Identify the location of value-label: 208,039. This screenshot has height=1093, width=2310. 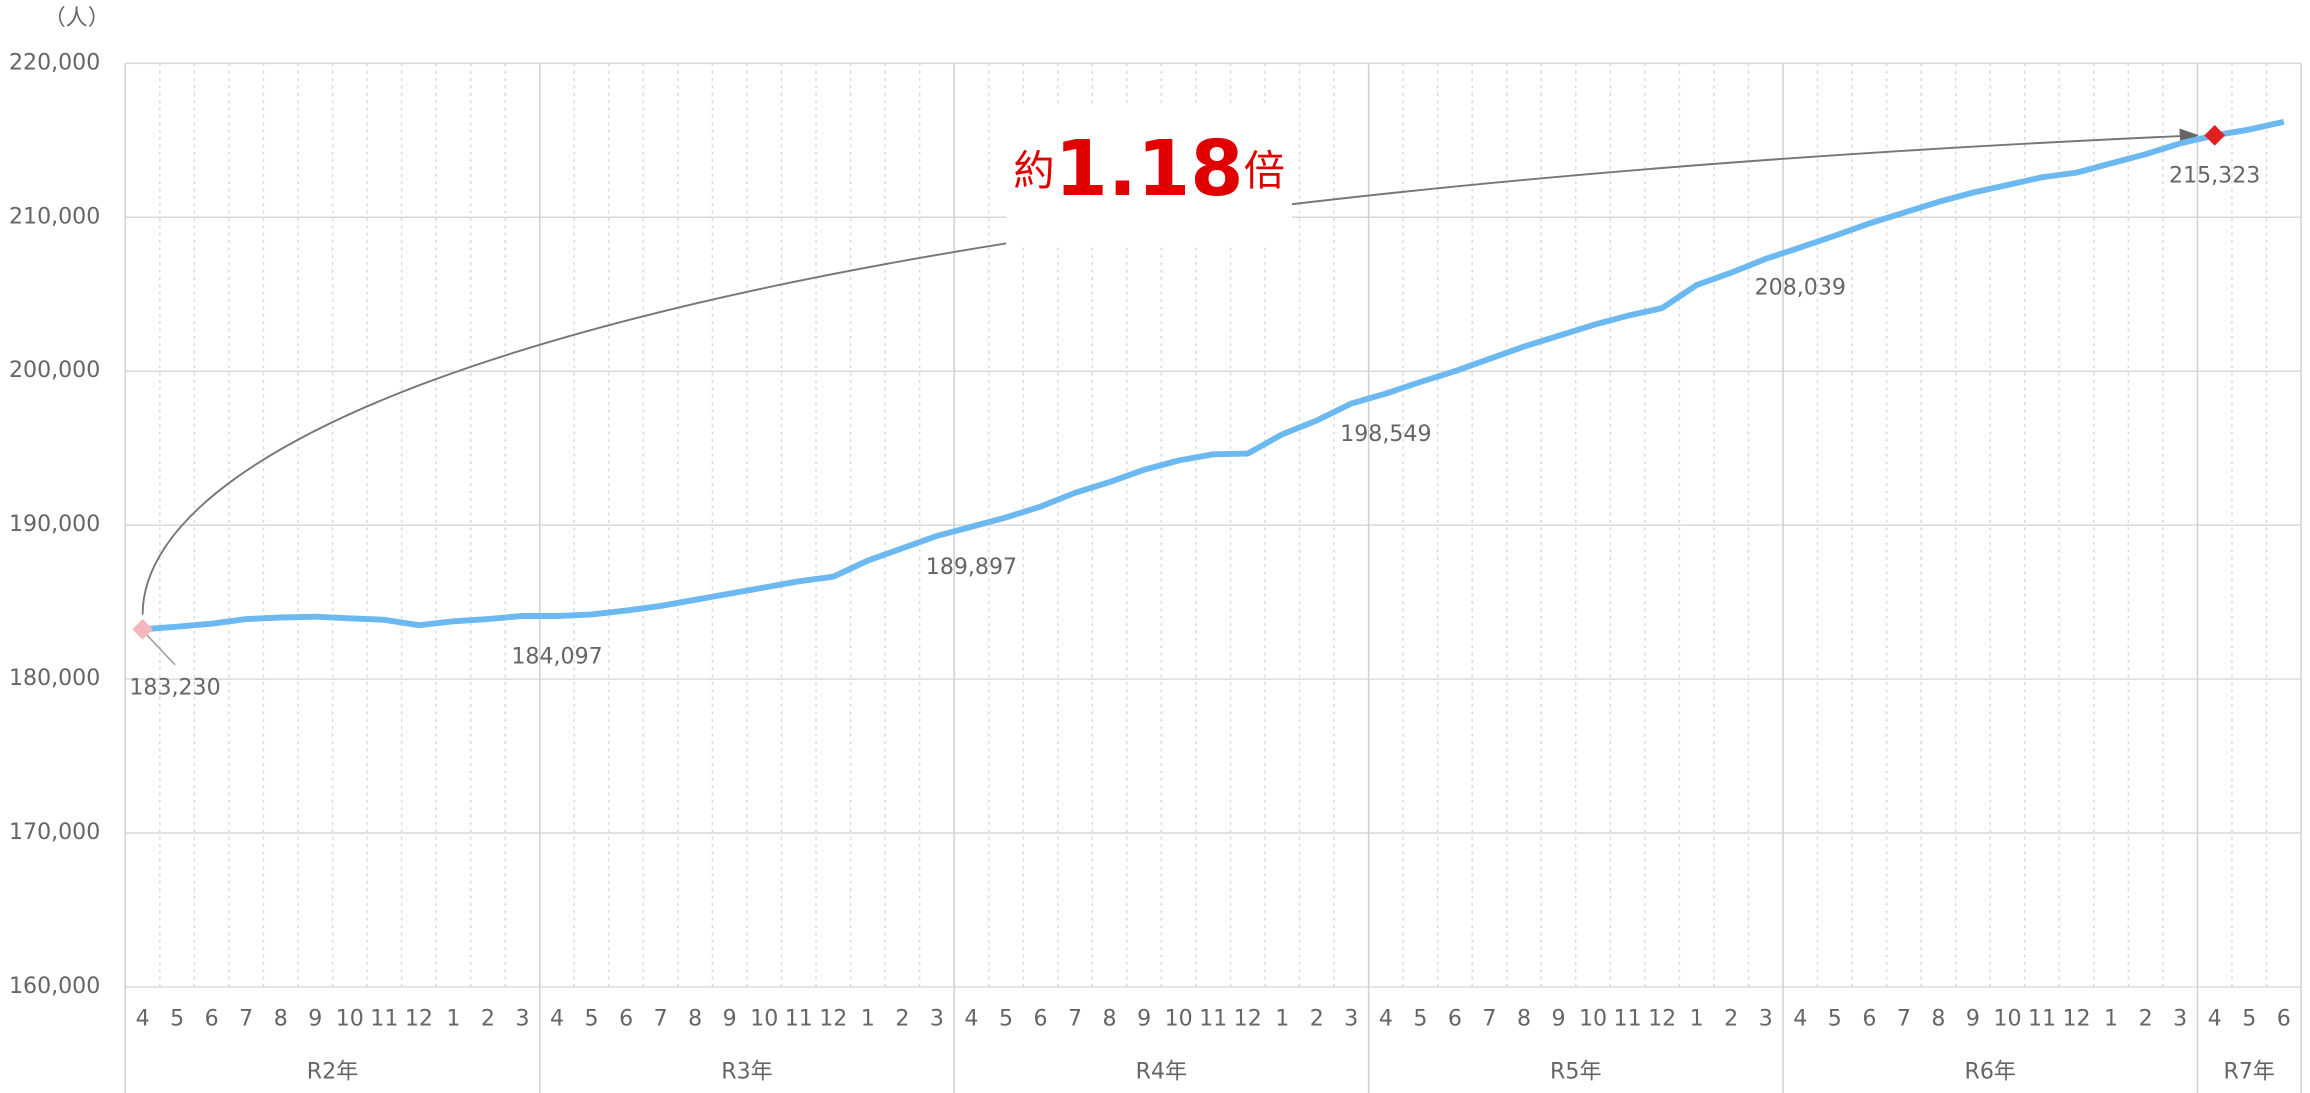
(1800, 288).